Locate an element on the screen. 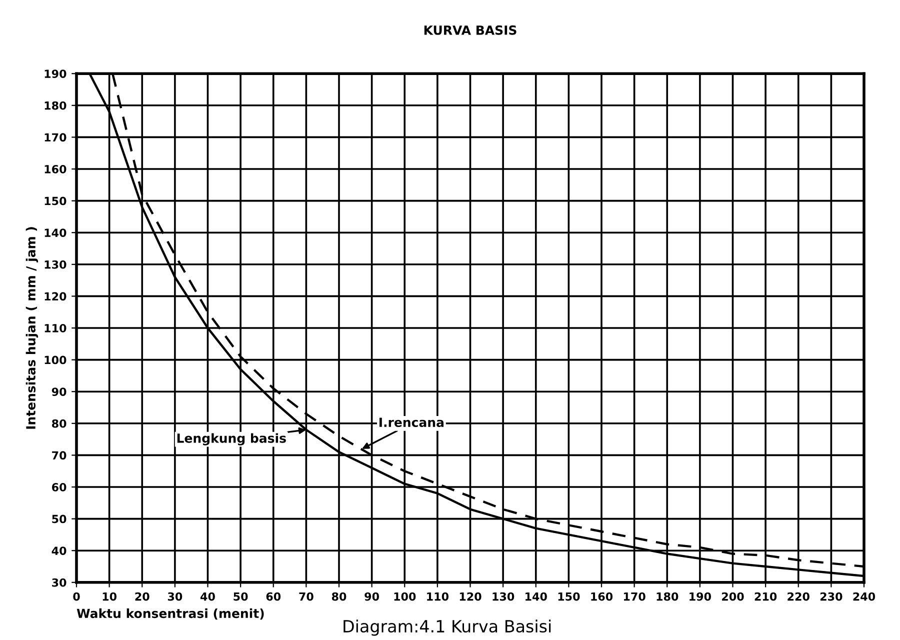 The height and width of the screenshot is (640, 900). x-tick-label: 160 is located at coordinates (602, 596).